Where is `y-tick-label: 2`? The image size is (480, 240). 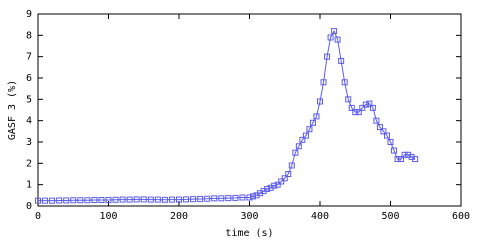 y-tick-label: 2 is located at coordinates (29, 163).